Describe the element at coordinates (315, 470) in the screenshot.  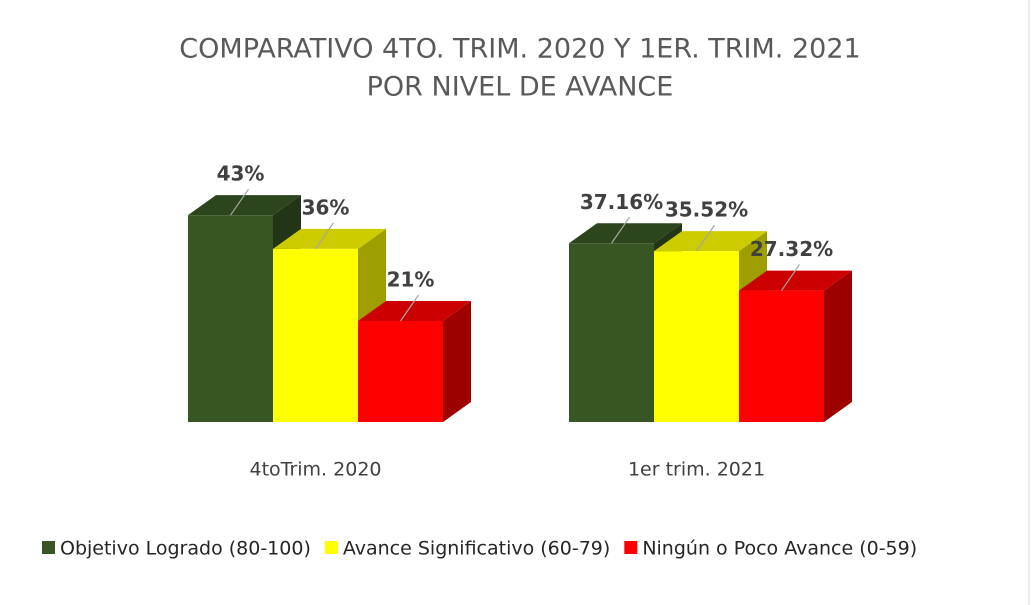
I see `x-tick-label: 4toTrim. 2020` at that location.